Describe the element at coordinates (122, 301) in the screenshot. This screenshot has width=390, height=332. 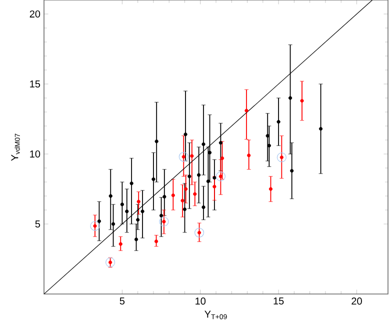
I see `x-tick-label: 5` at that location.